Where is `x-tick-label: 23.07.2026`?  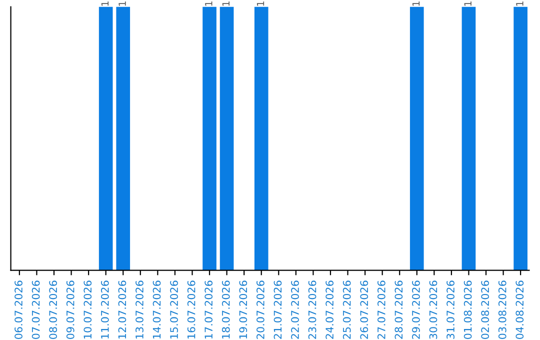 x-tick-label: 23.07.2026 is located at coordinates (312, 309).